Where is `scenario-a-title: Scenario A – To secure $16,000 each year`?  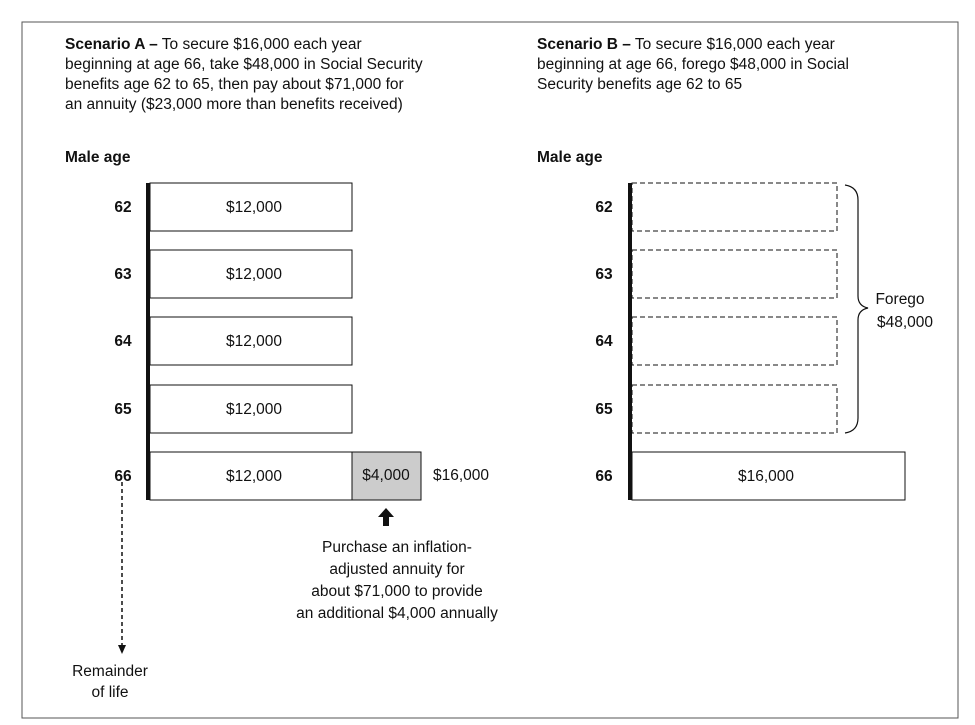 scenario-a-title: Scenario A – To secure $16,000 each year is located at coordinates (213, 44).